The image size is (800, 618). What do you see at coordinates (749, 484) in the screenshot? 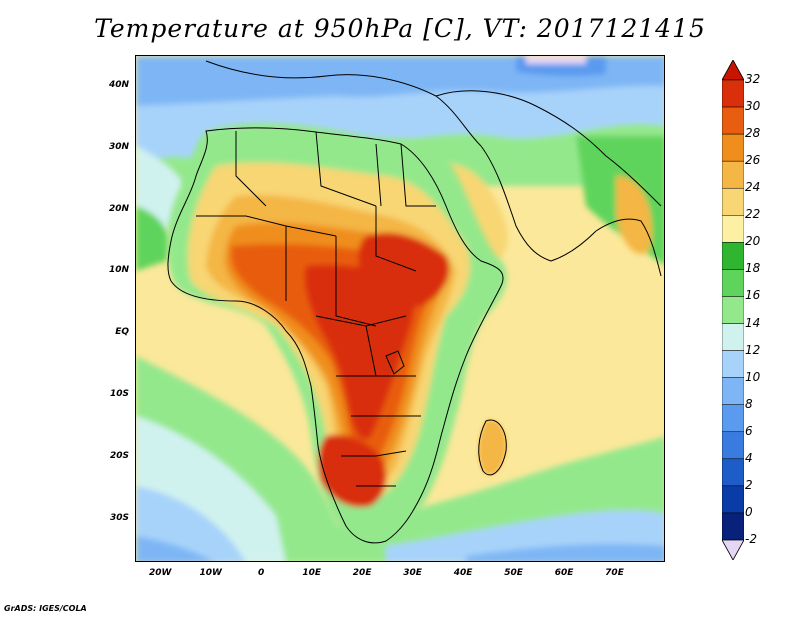
I see `colorbar-label: 2` at bounding box center [749, 484].